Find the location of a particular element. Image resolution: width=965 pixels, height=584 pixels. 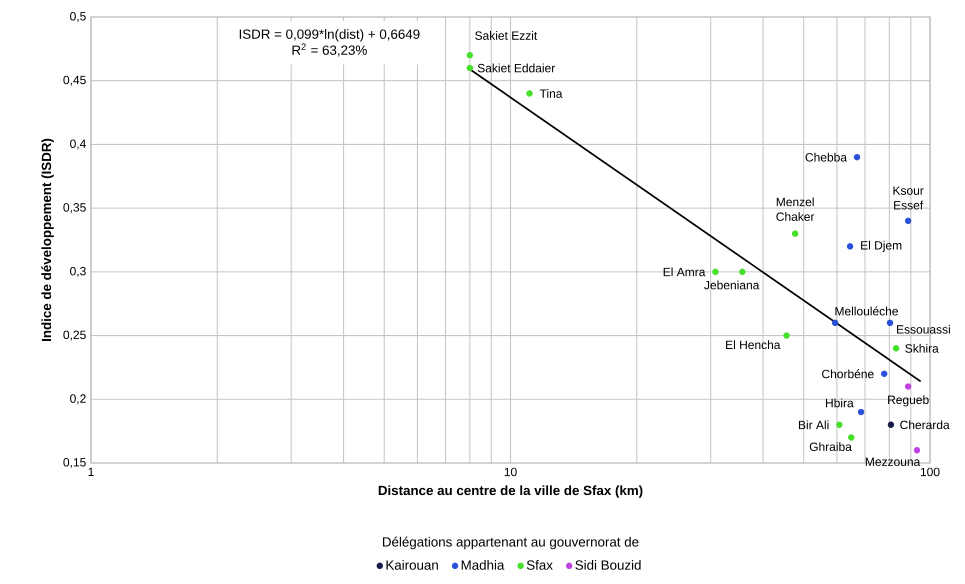

annotation: Cherarda is located at coordinates (925, 425).